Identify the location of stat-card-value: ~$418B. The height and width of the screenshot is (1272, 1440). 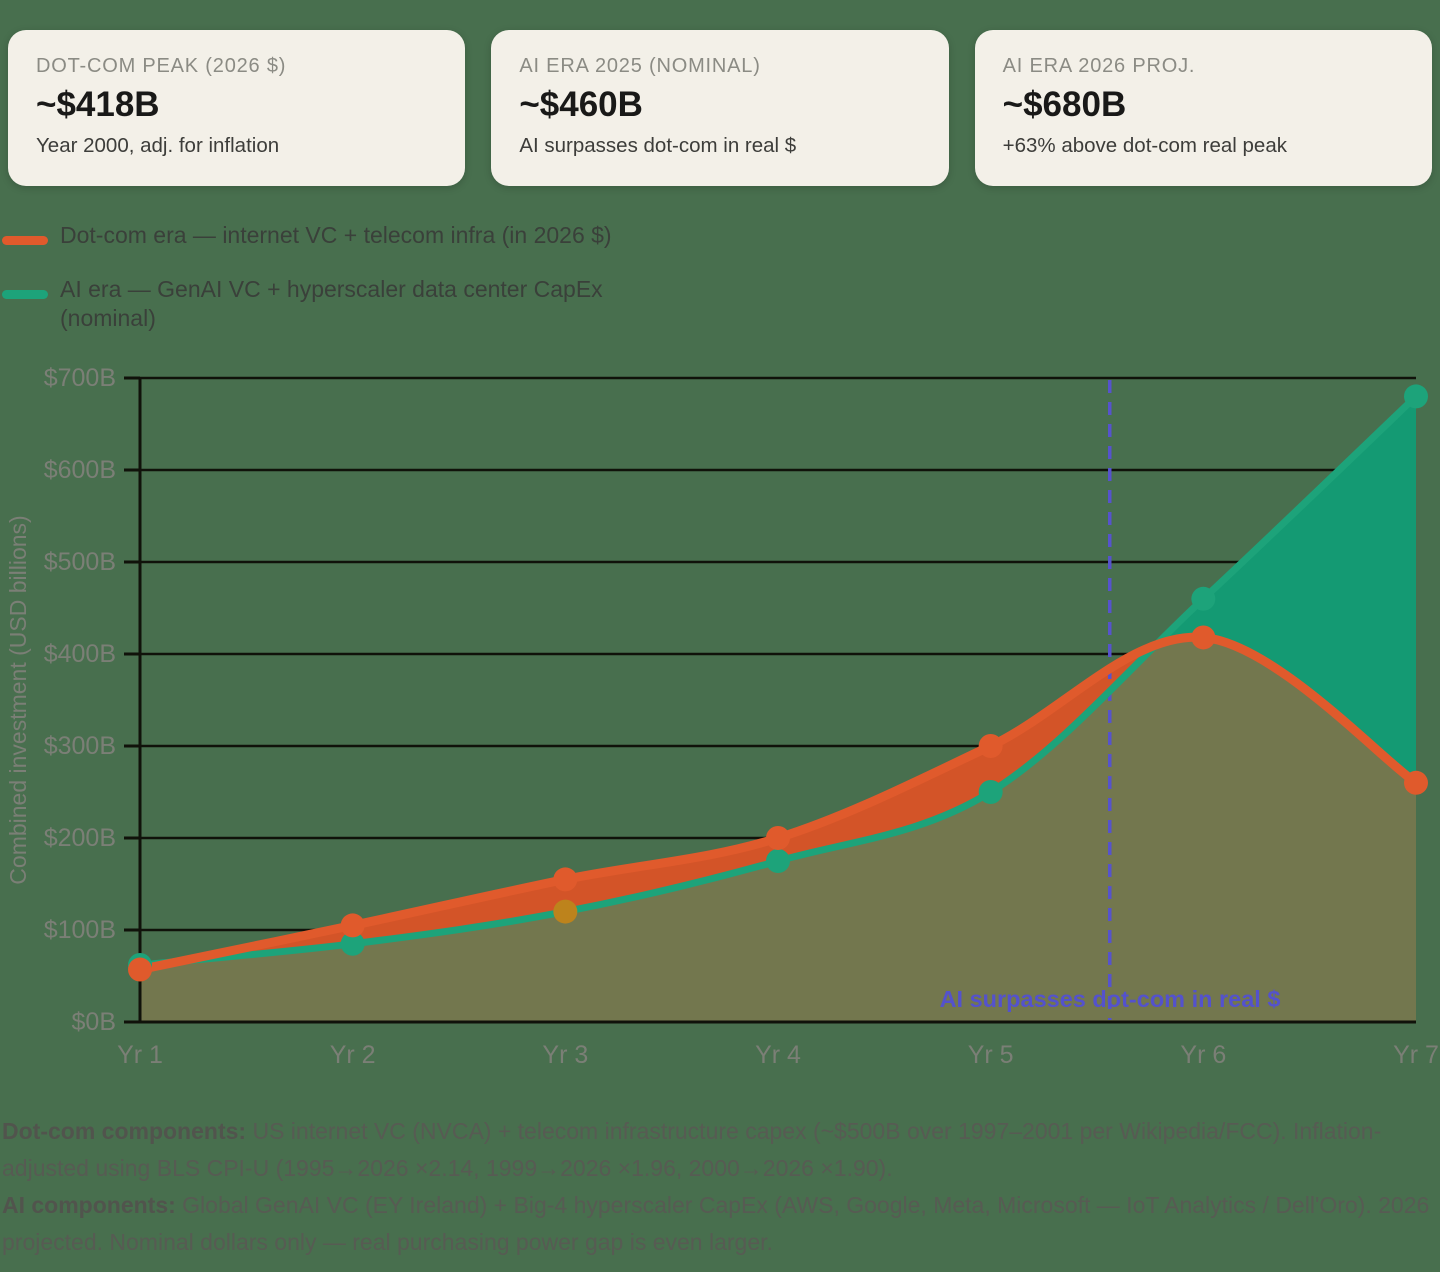
(98, 104).